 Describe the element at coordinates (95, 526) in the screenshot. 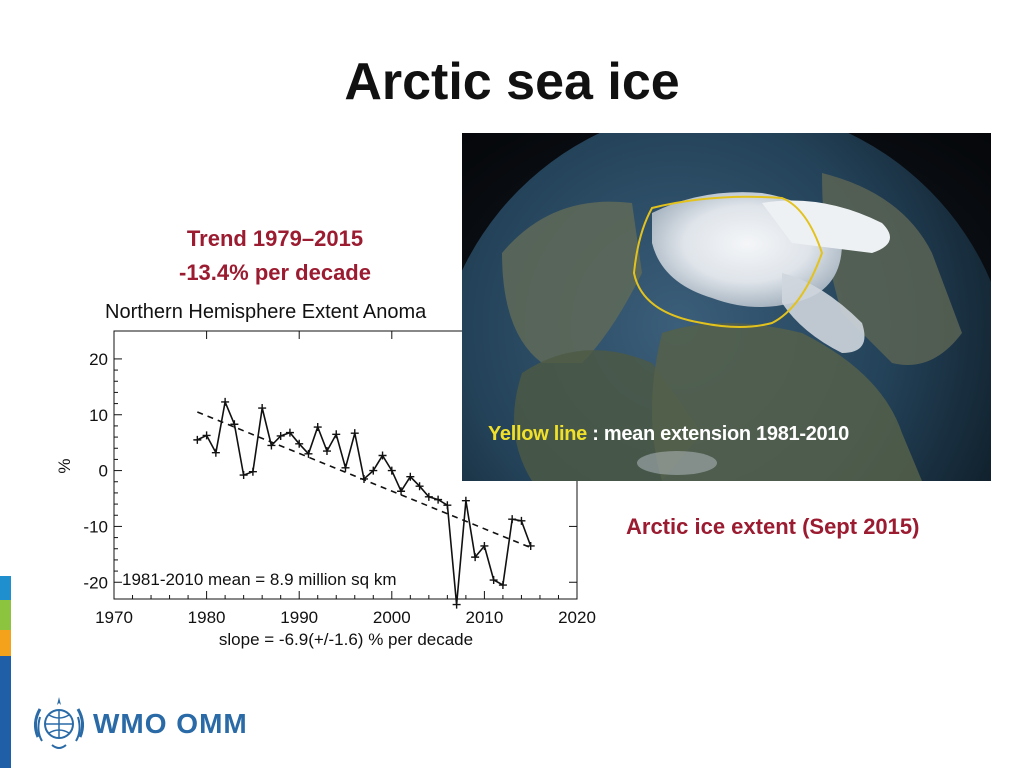

I see `y-tick-label: -10` at that location.